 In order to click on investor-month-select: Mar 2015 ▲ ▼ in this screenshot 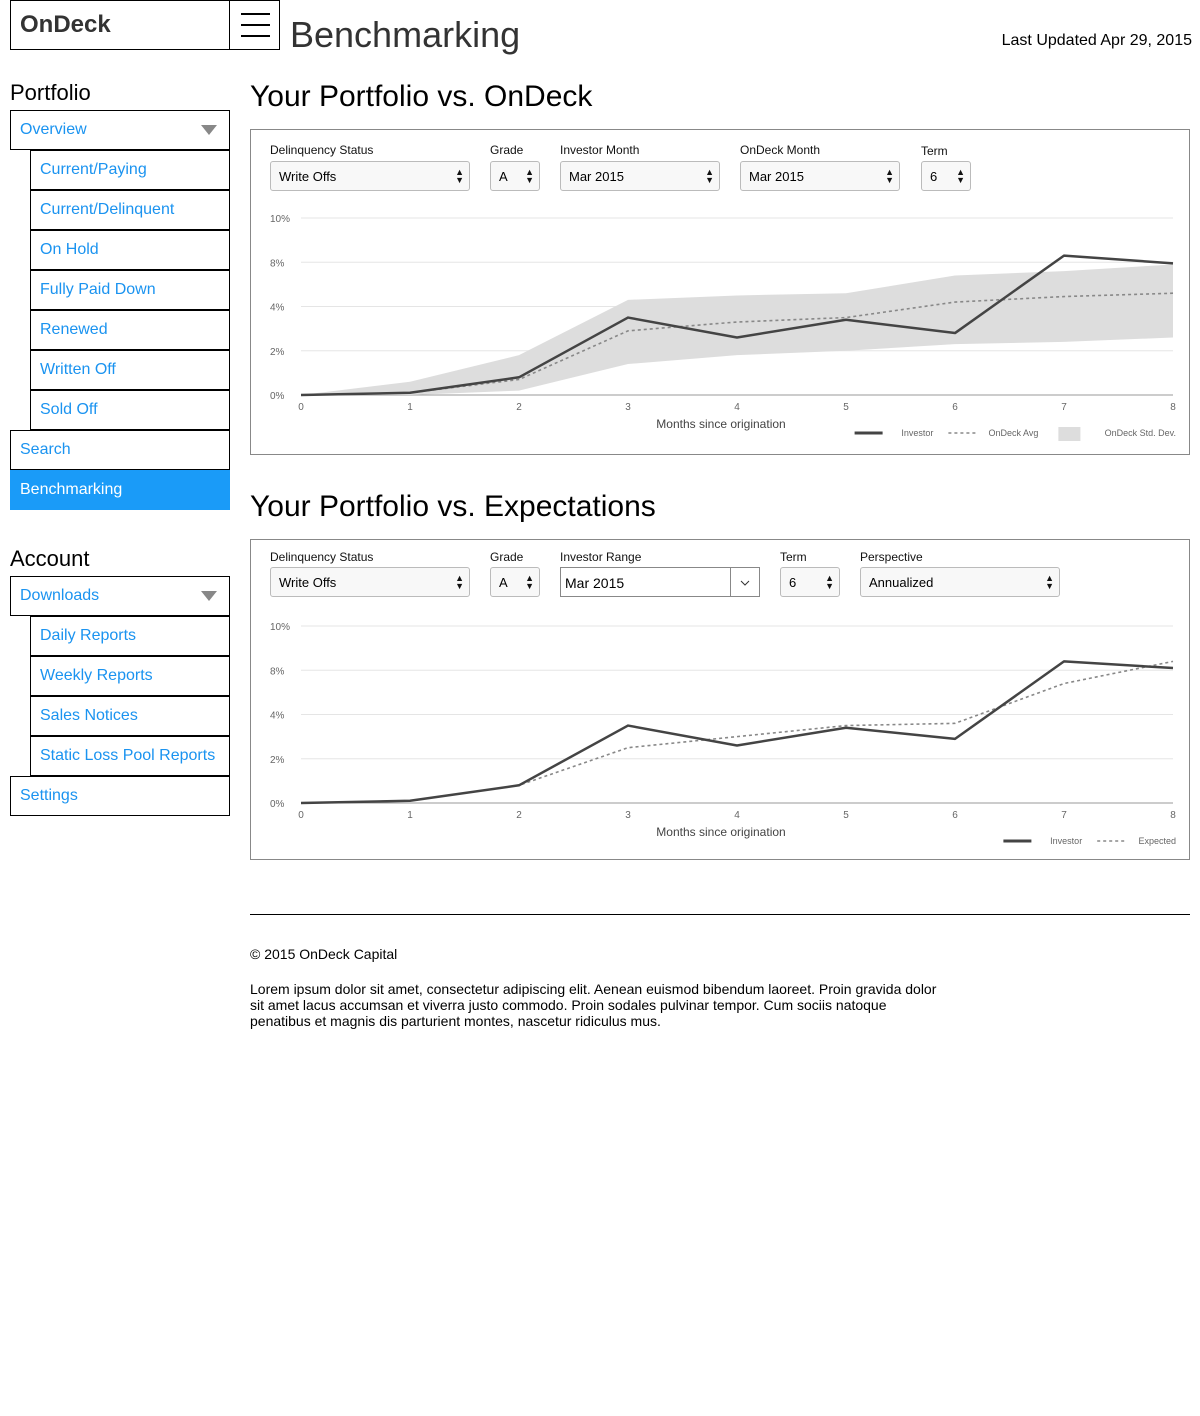, I will do `click(640, 176)`.